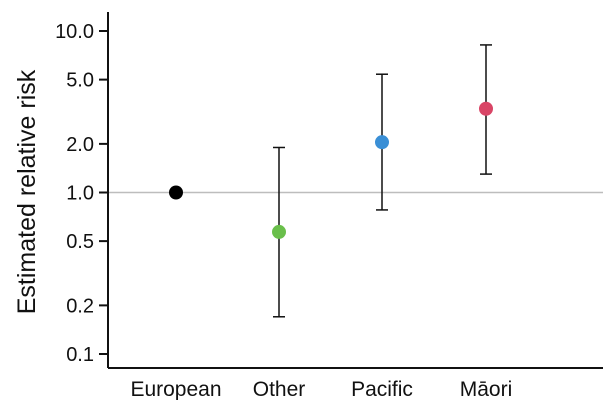 The image size is (604, 400). Describe the element at coordinates (27, 191) in the screenshot. I see `y-axis-title: Estimated relative risk` at that location.